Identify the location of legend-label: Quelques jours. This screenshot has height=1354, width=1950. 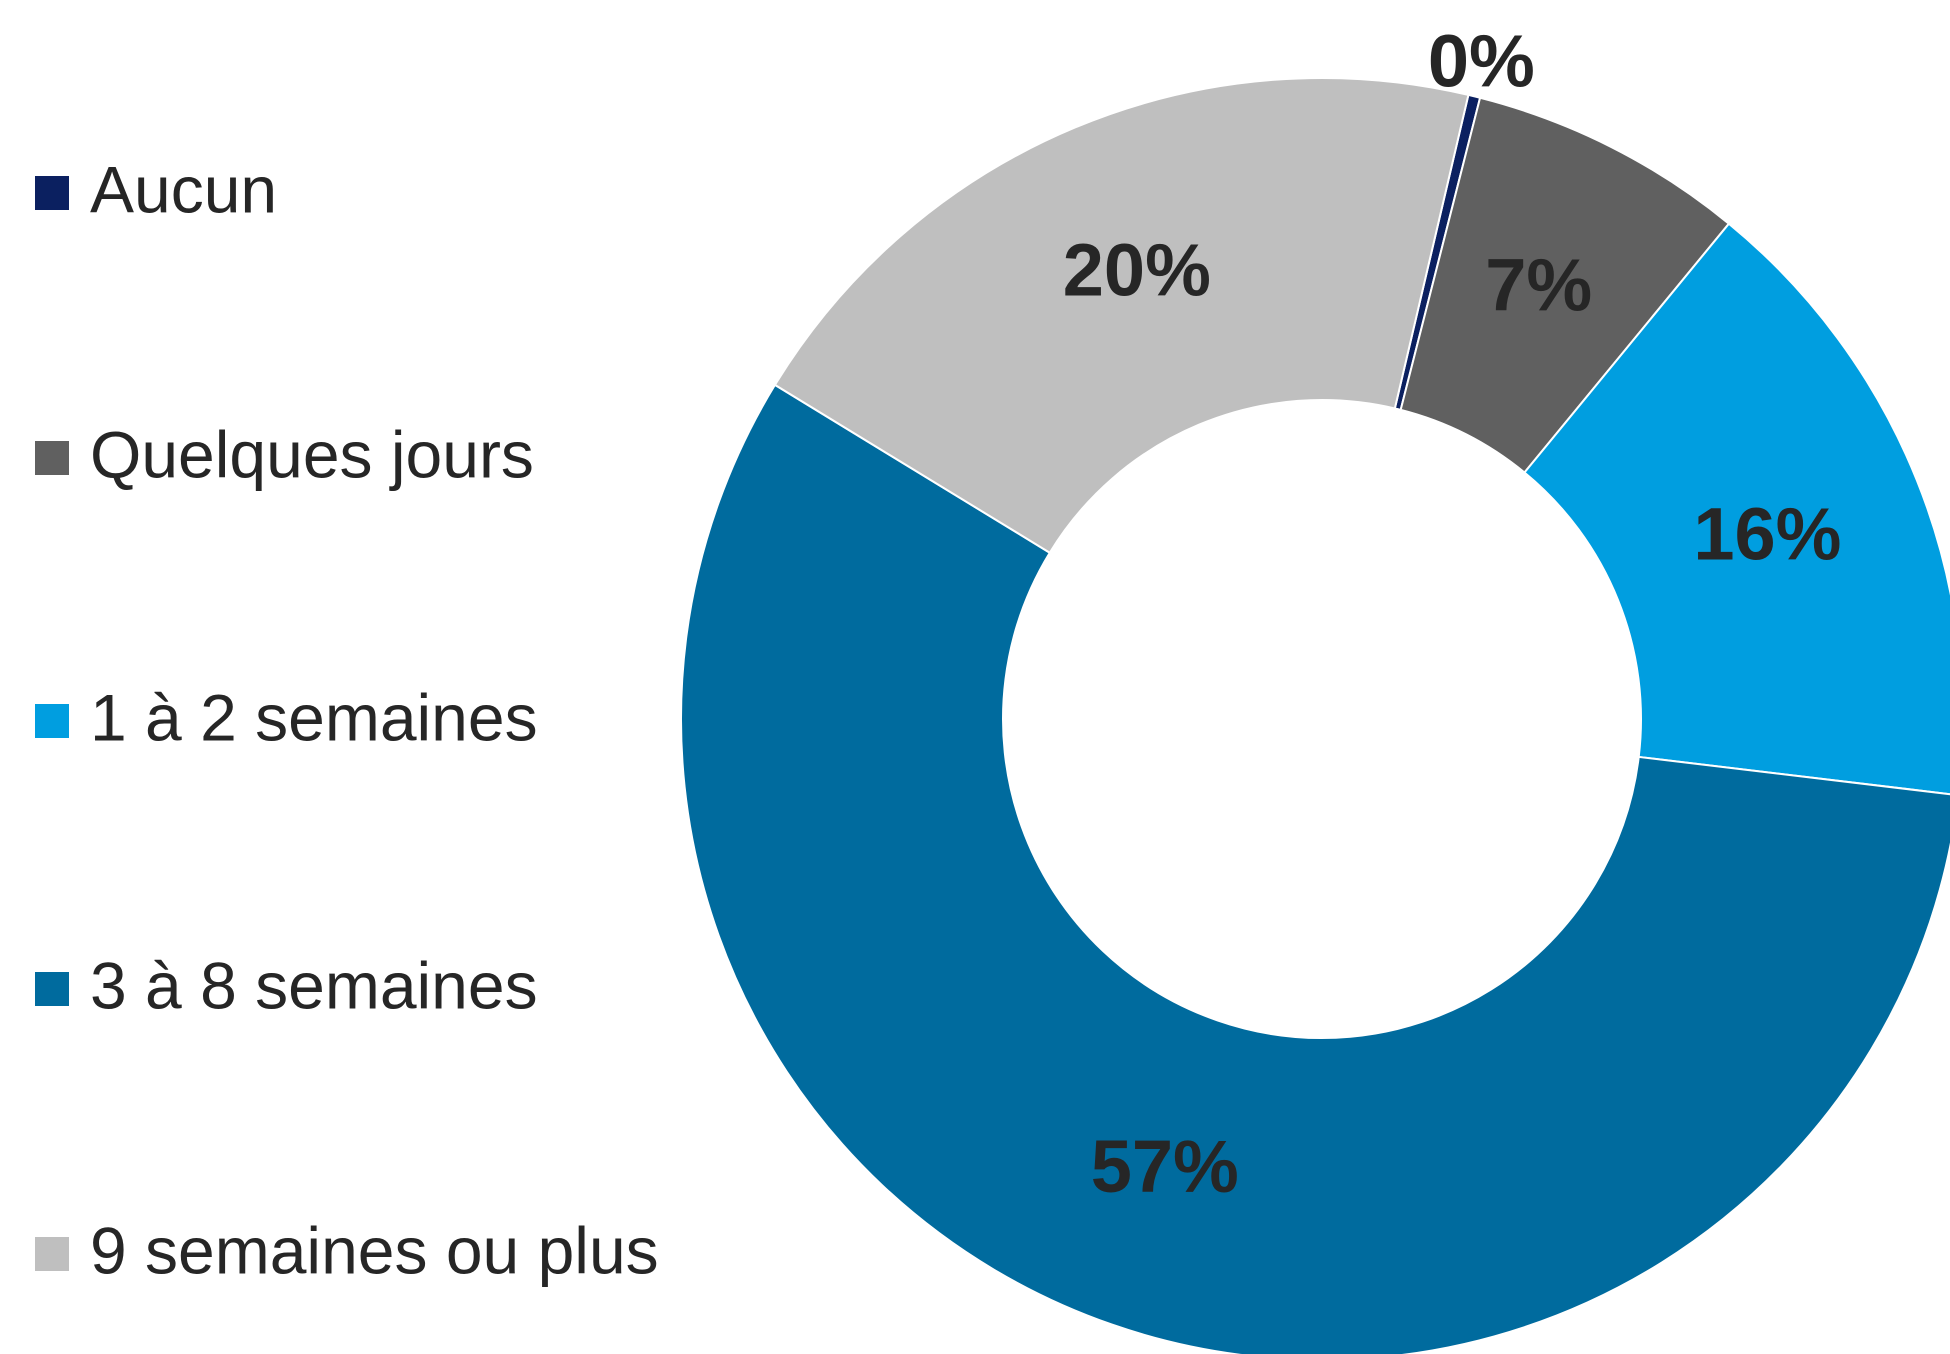
(312, 454).